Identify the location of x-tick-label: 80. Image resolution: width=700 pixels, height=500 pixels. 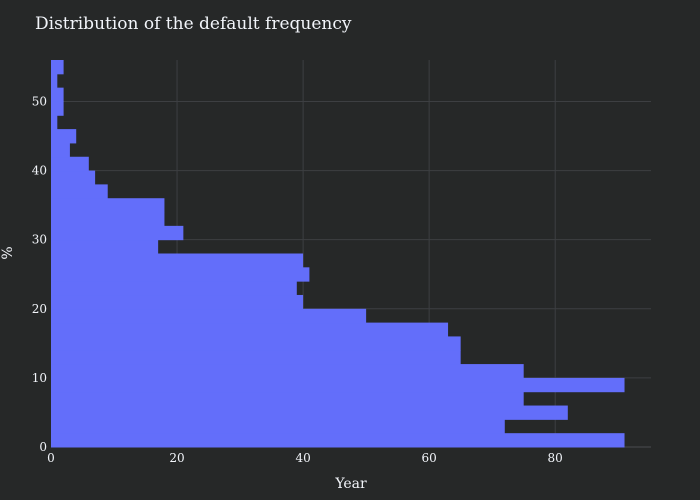
(555, 458).